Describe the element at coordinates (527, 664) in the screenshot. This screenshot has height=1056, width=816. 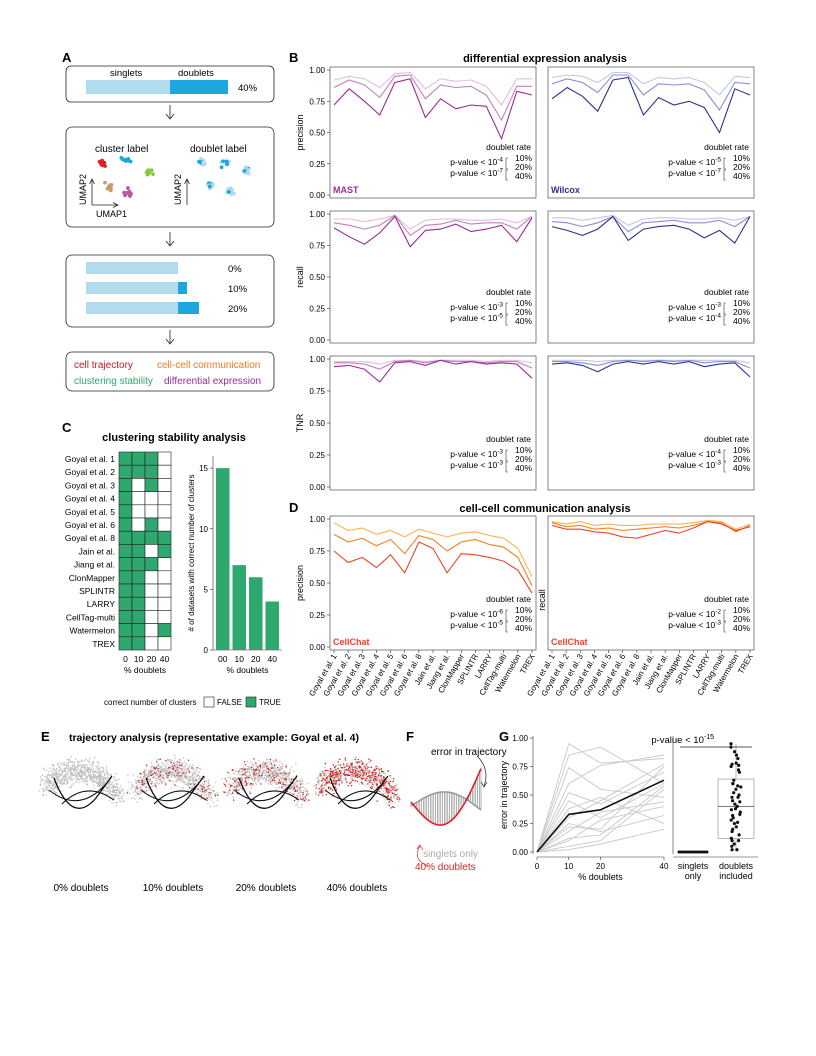
I see `x-tick-label: TREX` at that location.